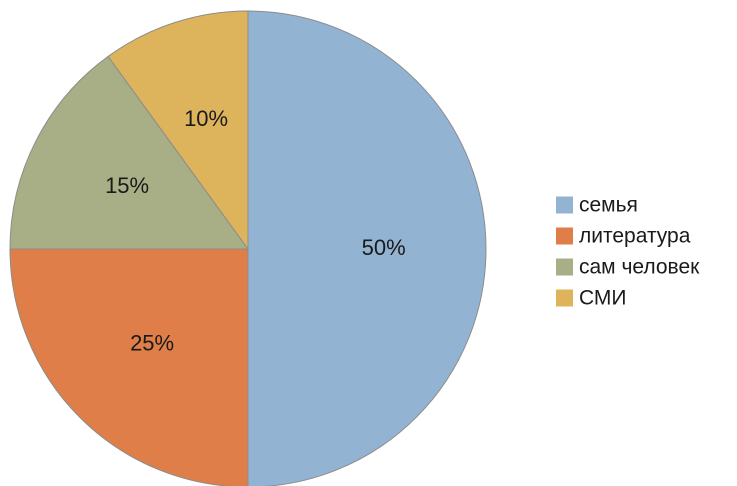 The height and width of the screenshot is (486, 737). I want to click on pie-data-label-3: 15%, so click(127, 185).